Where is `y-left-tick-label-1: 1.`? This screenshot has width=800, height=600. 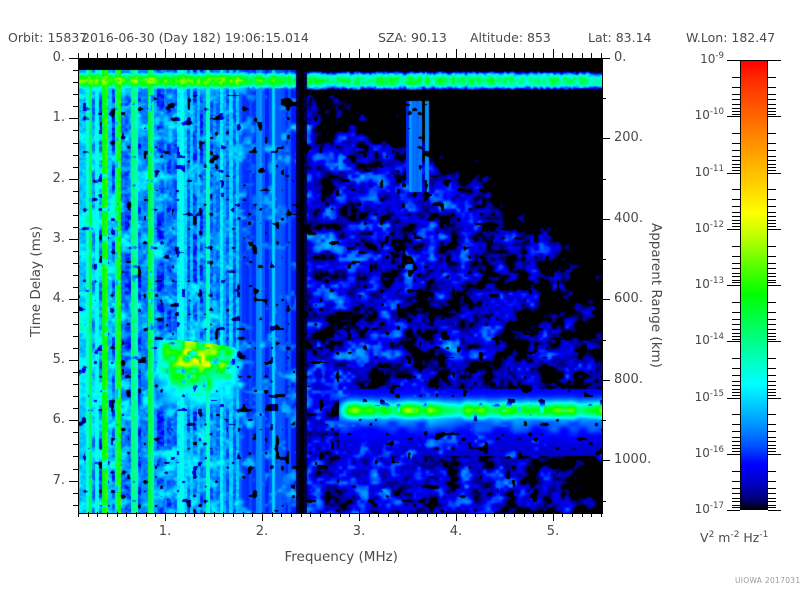 y-left-tick-label-1: 1. is located at coordinates (58, 117).